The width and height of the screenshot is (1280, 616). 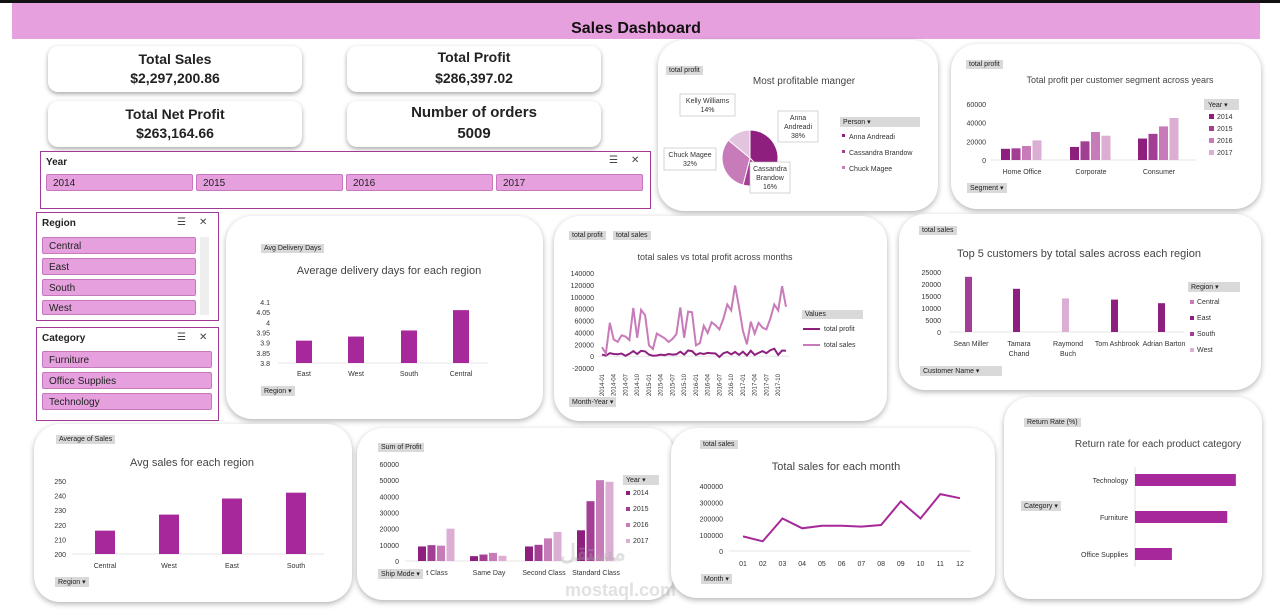 What do you see at coordinates (673, 384) in the screenshot?
I see `x-tick-label: 2015-07` at bounding box center [673, 384].